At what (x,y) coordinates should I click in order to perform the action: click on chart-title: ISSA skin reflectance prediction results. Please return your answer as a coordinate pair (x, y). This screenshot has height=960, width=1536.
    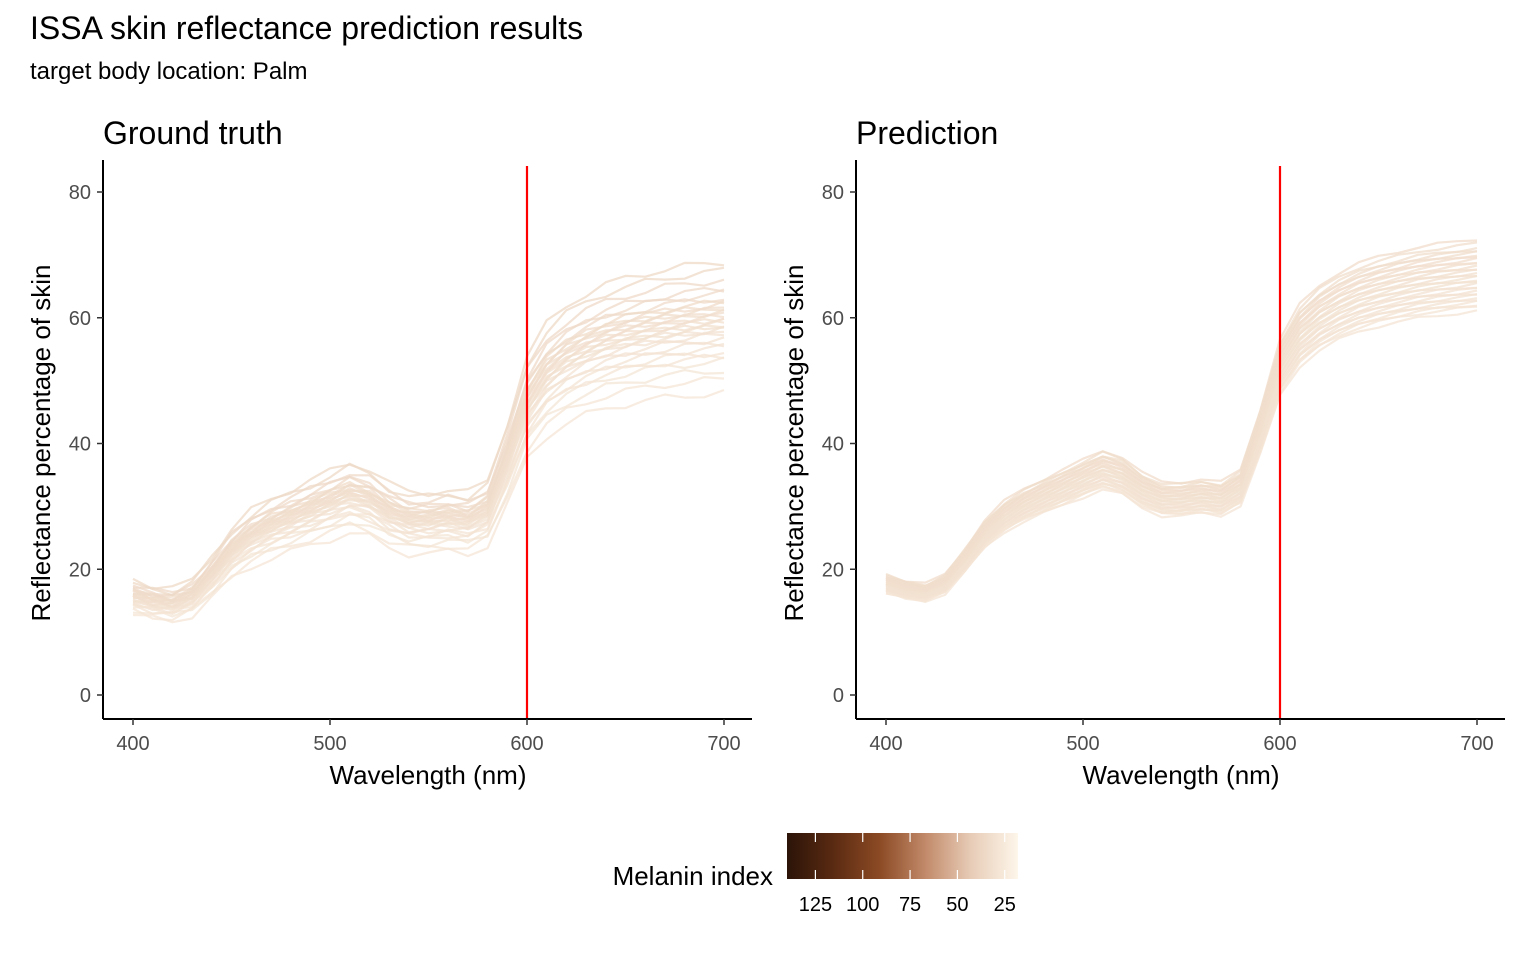
    Looking at the image, I should click on (307, 28).